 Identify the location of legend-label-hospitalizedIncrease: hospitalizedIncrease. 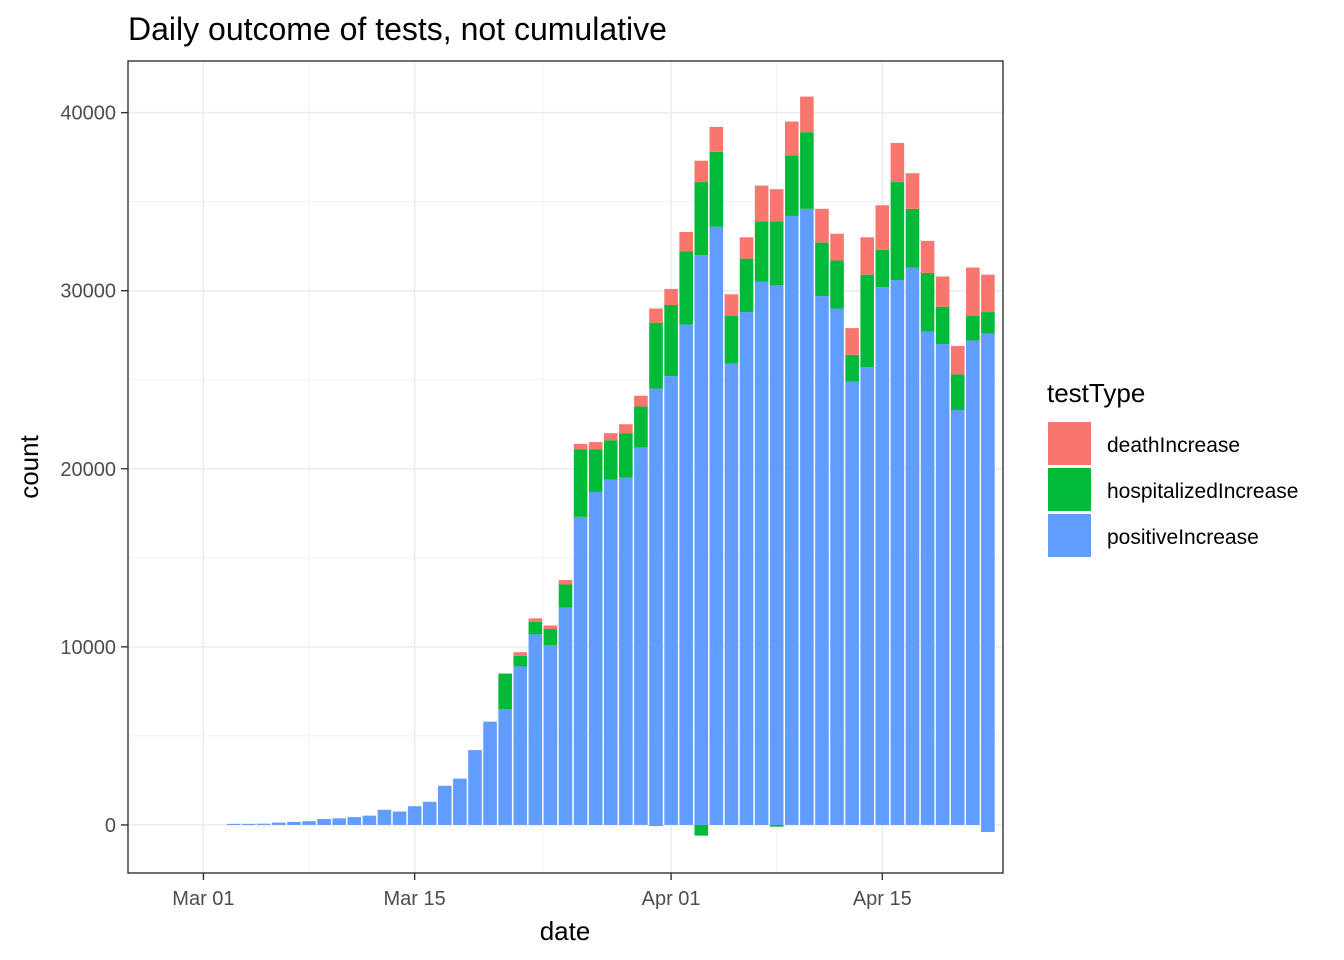
(1202, 491).